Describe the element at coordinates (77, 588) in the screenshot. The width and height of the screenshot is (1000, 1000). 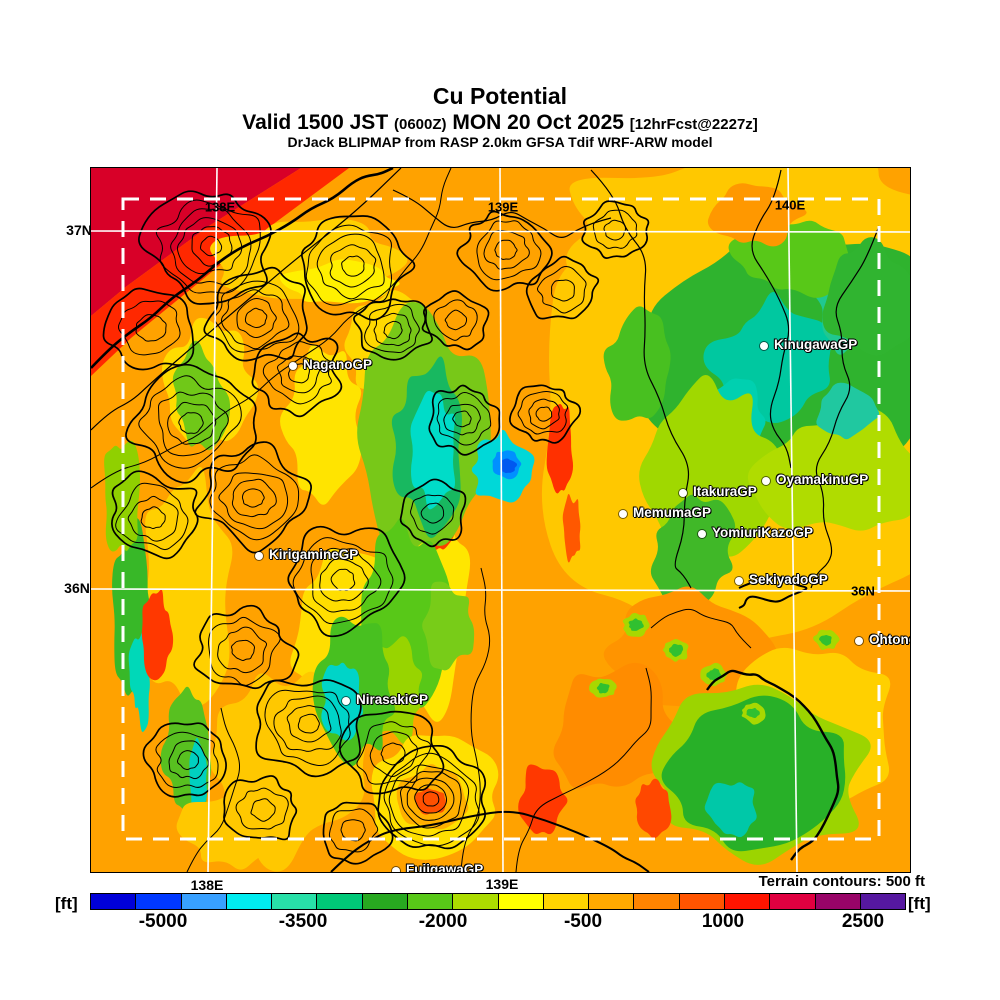
I see `grid-label-36n-outside: 36N` at that location.